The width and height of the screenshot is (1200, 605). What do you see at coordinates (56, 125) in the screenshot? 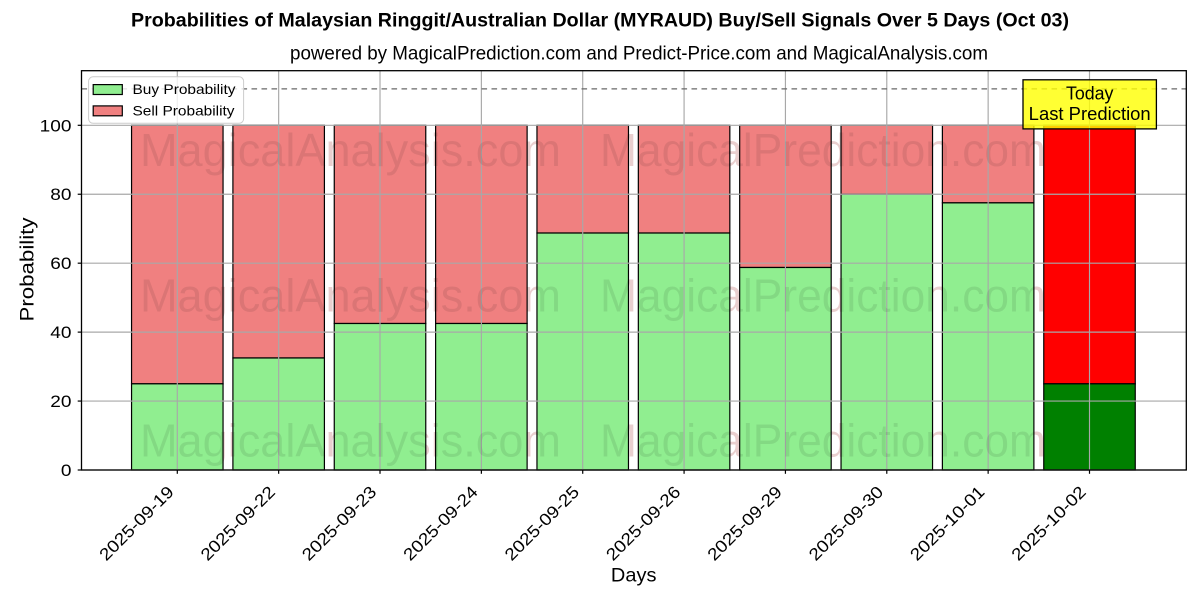
I see `svg-text: 100` at bounding box center [56, 125].